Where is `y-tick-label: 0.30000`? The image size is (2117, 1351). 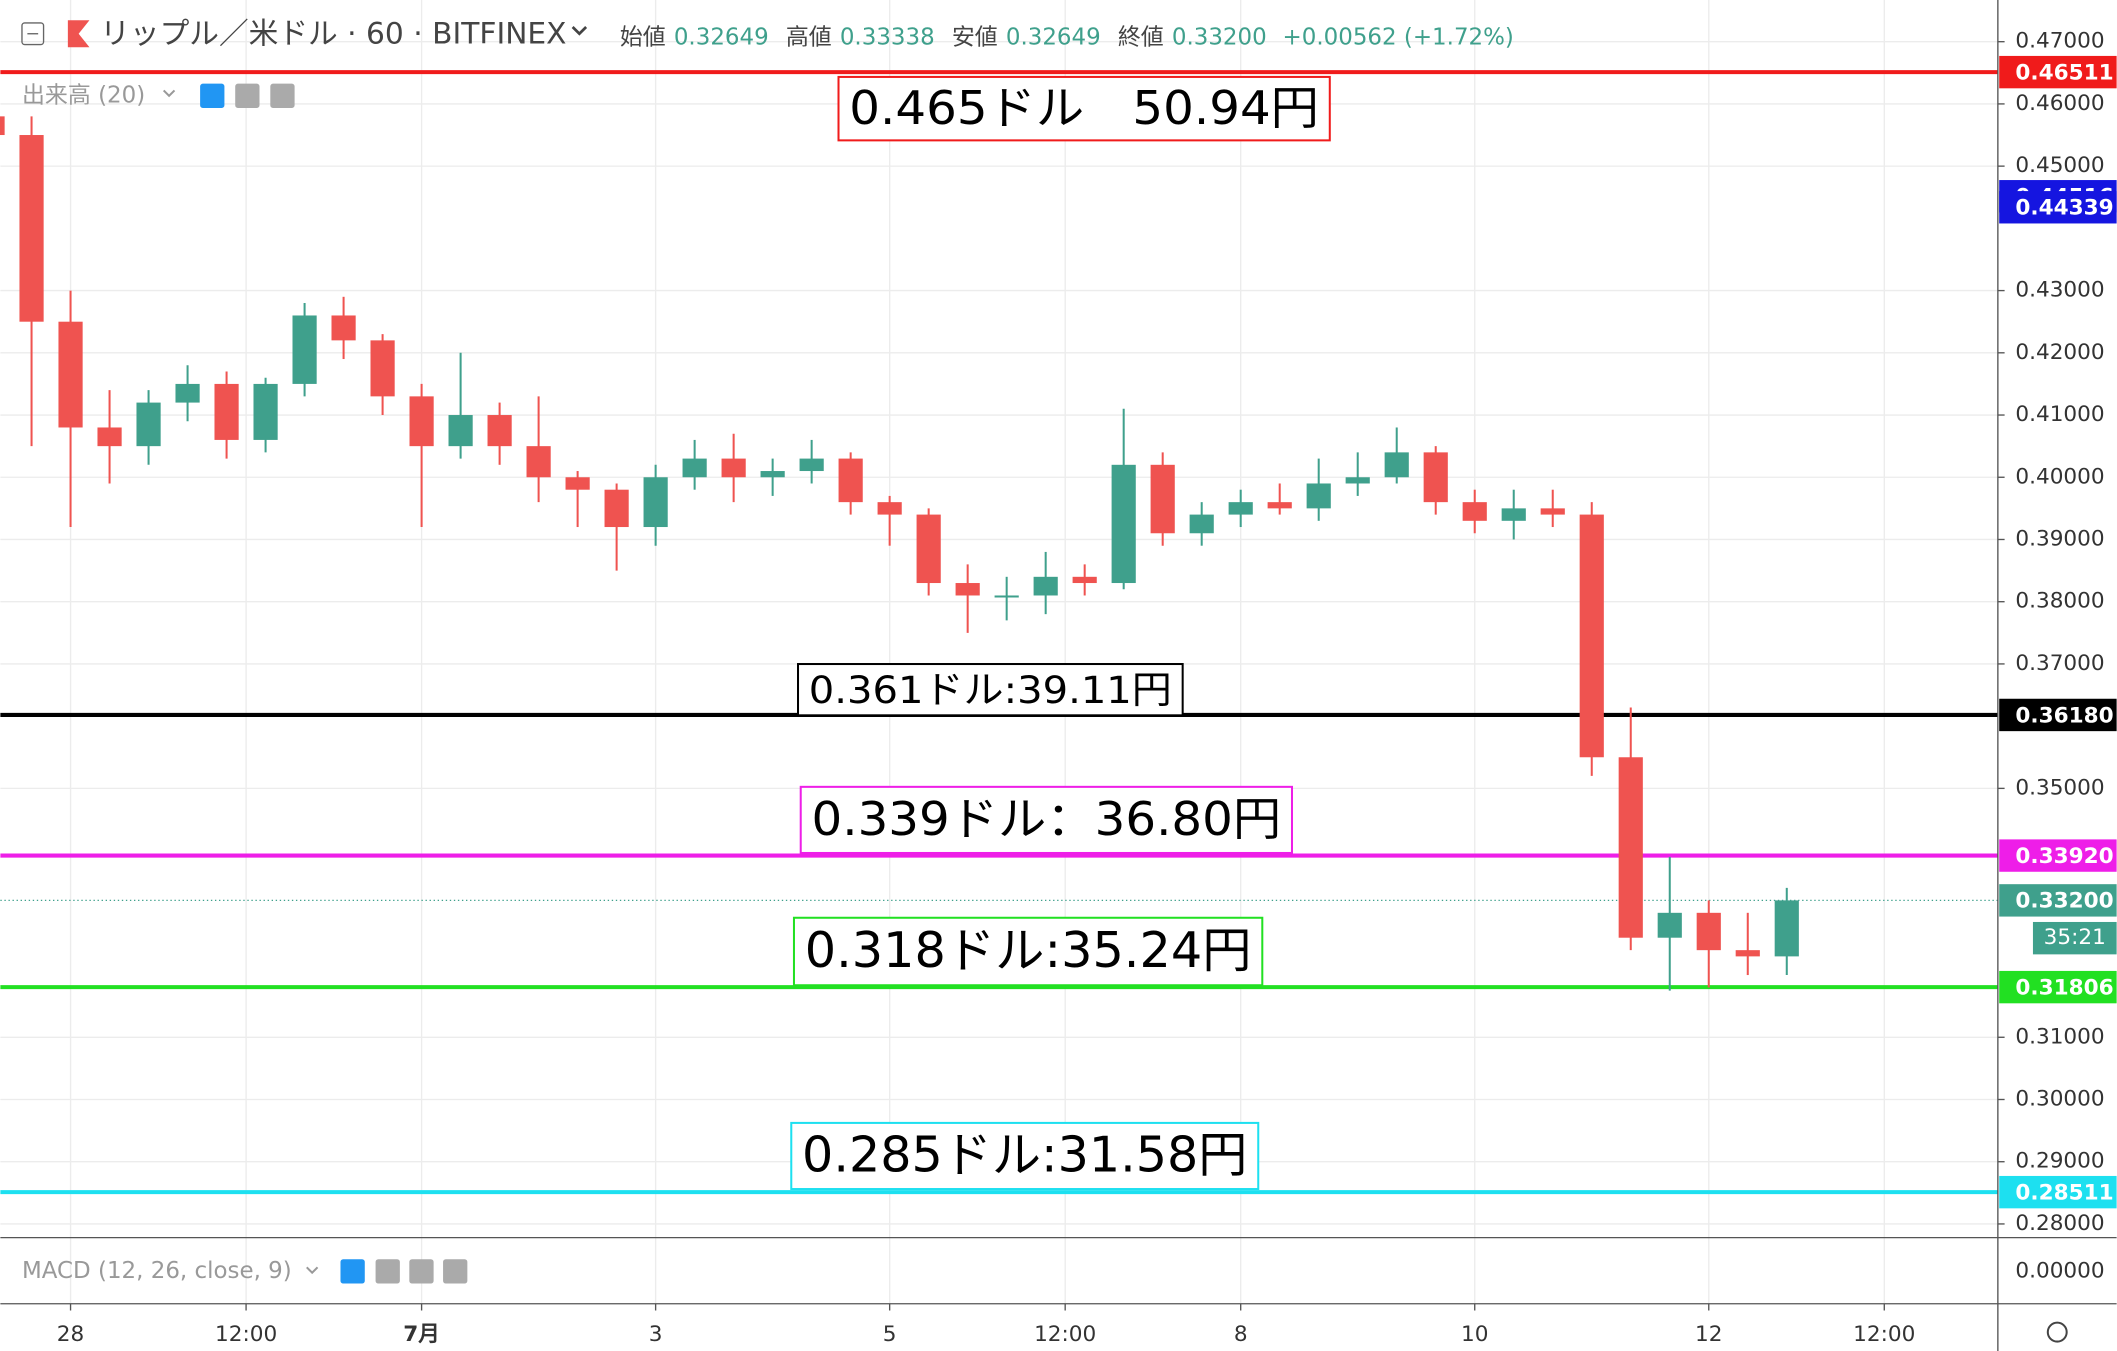 y-tick-label: 0.30000 is located at coordinates (2059, 1098).